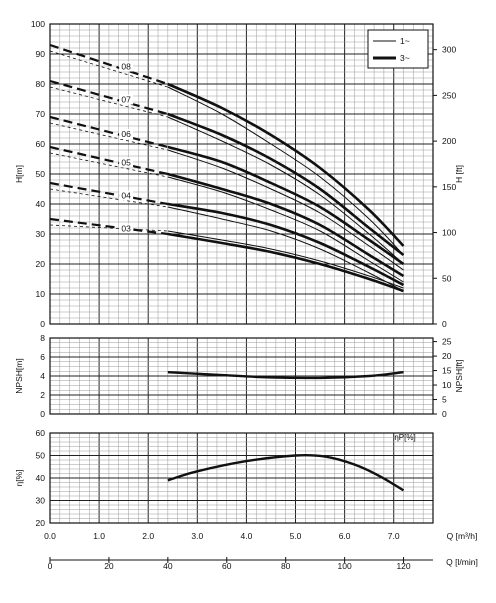 The width and height of the screenshot is (496, 603). I want to click on head-curve-06-dashed, so click(109, 132).